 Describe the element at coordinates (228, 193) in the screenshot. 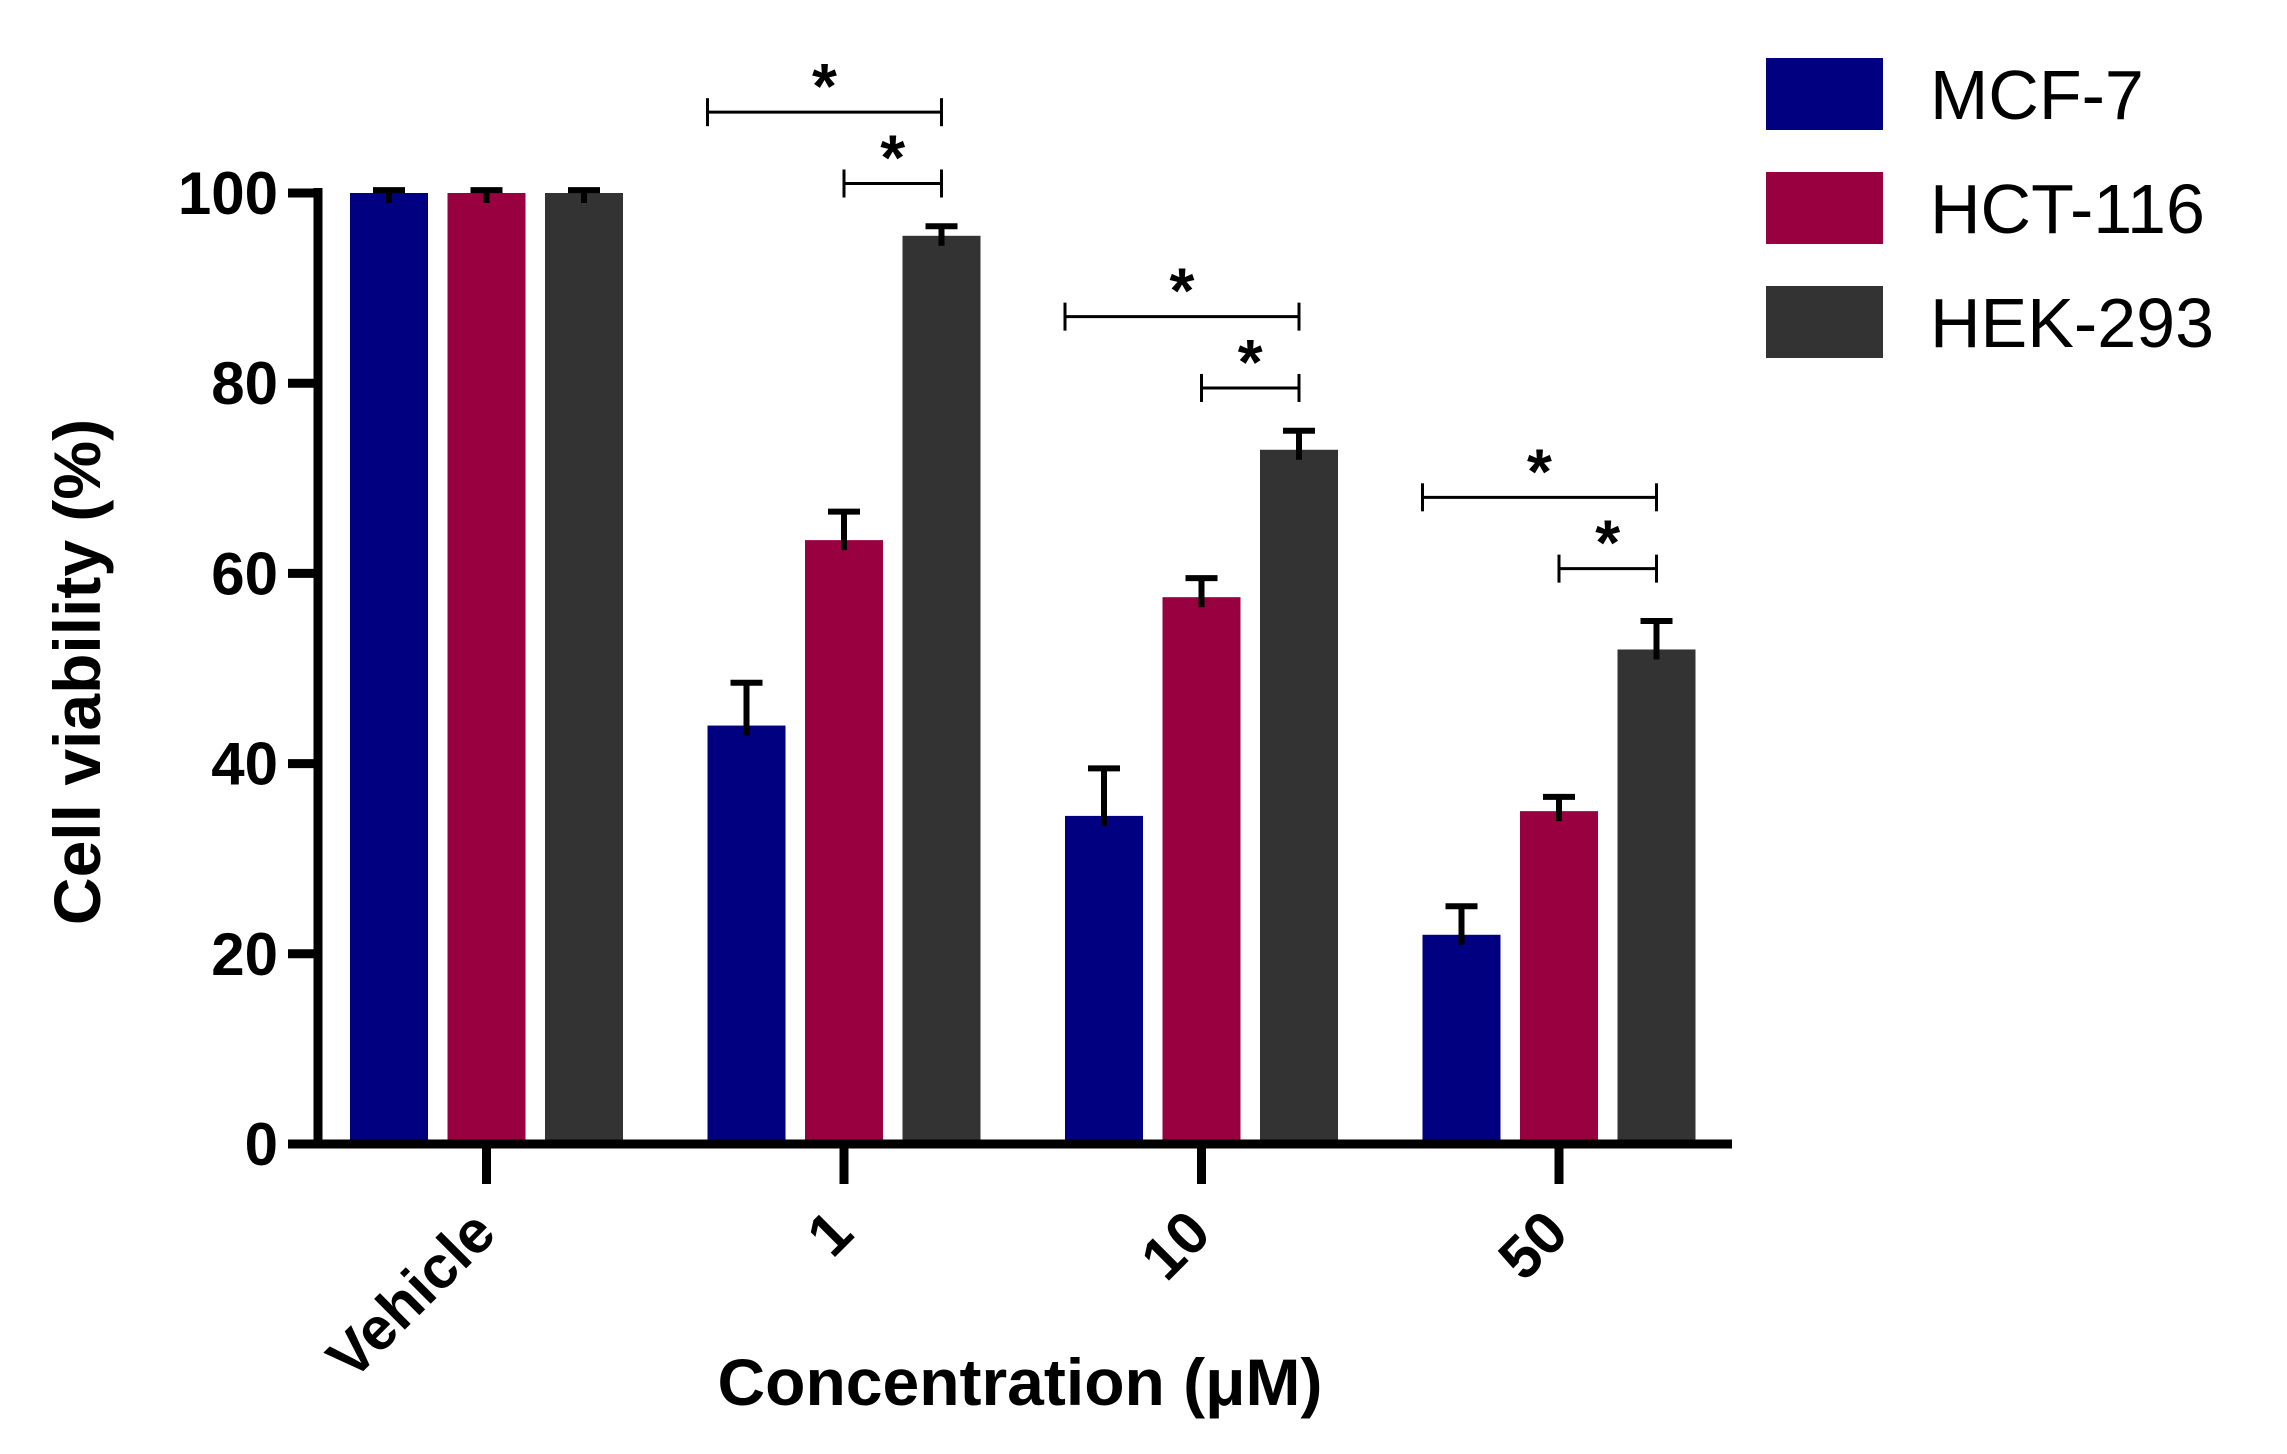

I see `y-tick-label: 100` at that location.